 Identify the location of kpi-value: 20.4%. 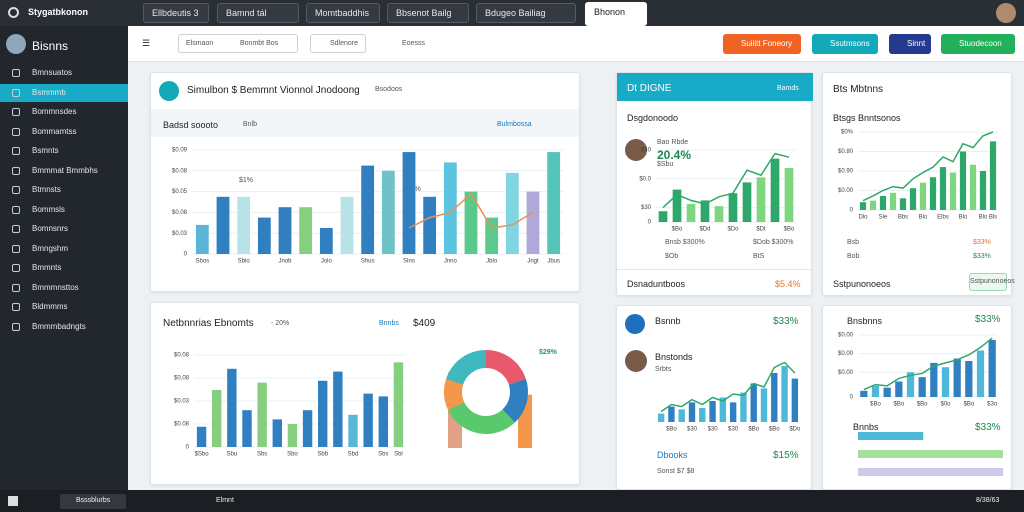
(674, 155).